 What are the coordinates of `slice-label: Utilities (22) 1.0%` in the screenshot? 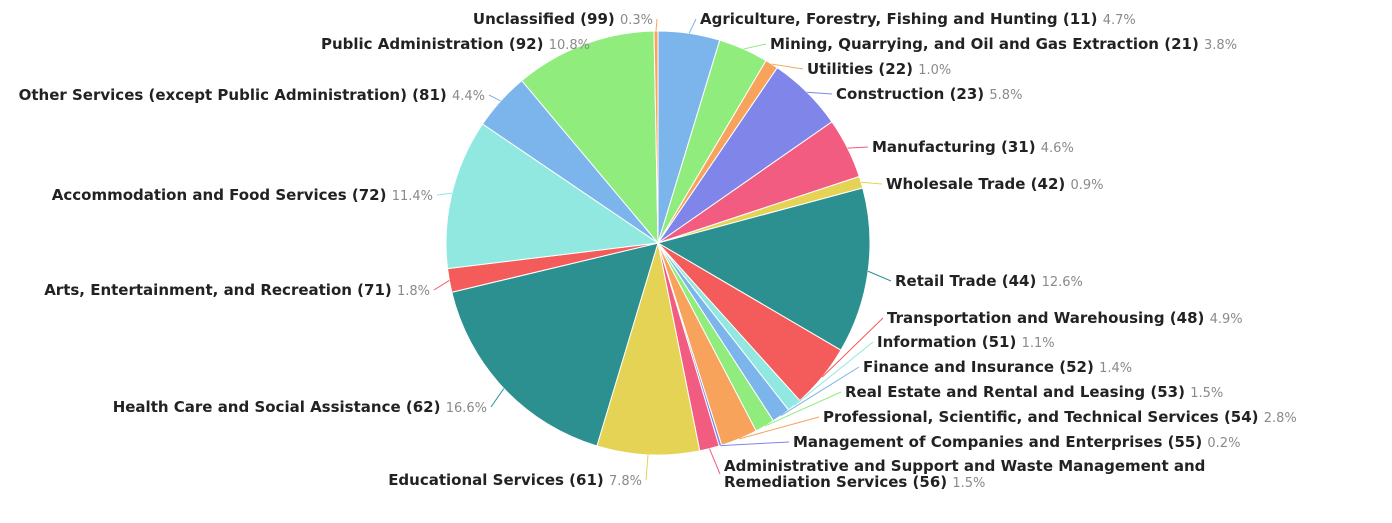 It's located at (879, 69).